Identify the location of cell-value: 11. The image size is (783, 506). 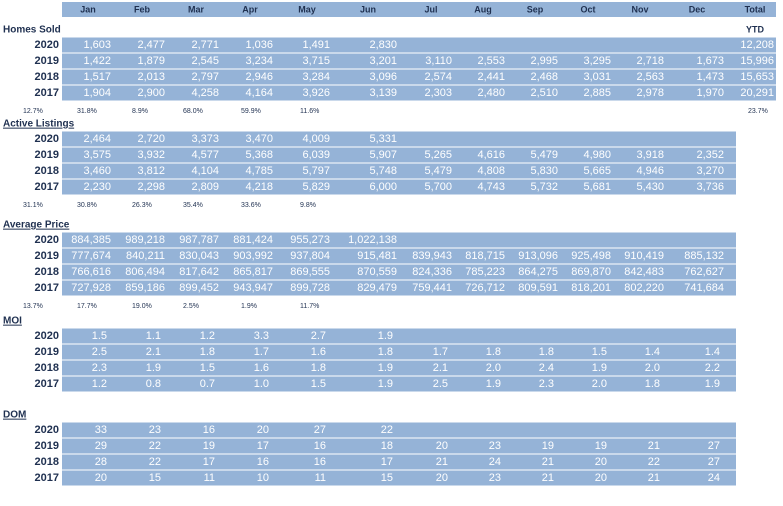
(320, 478).